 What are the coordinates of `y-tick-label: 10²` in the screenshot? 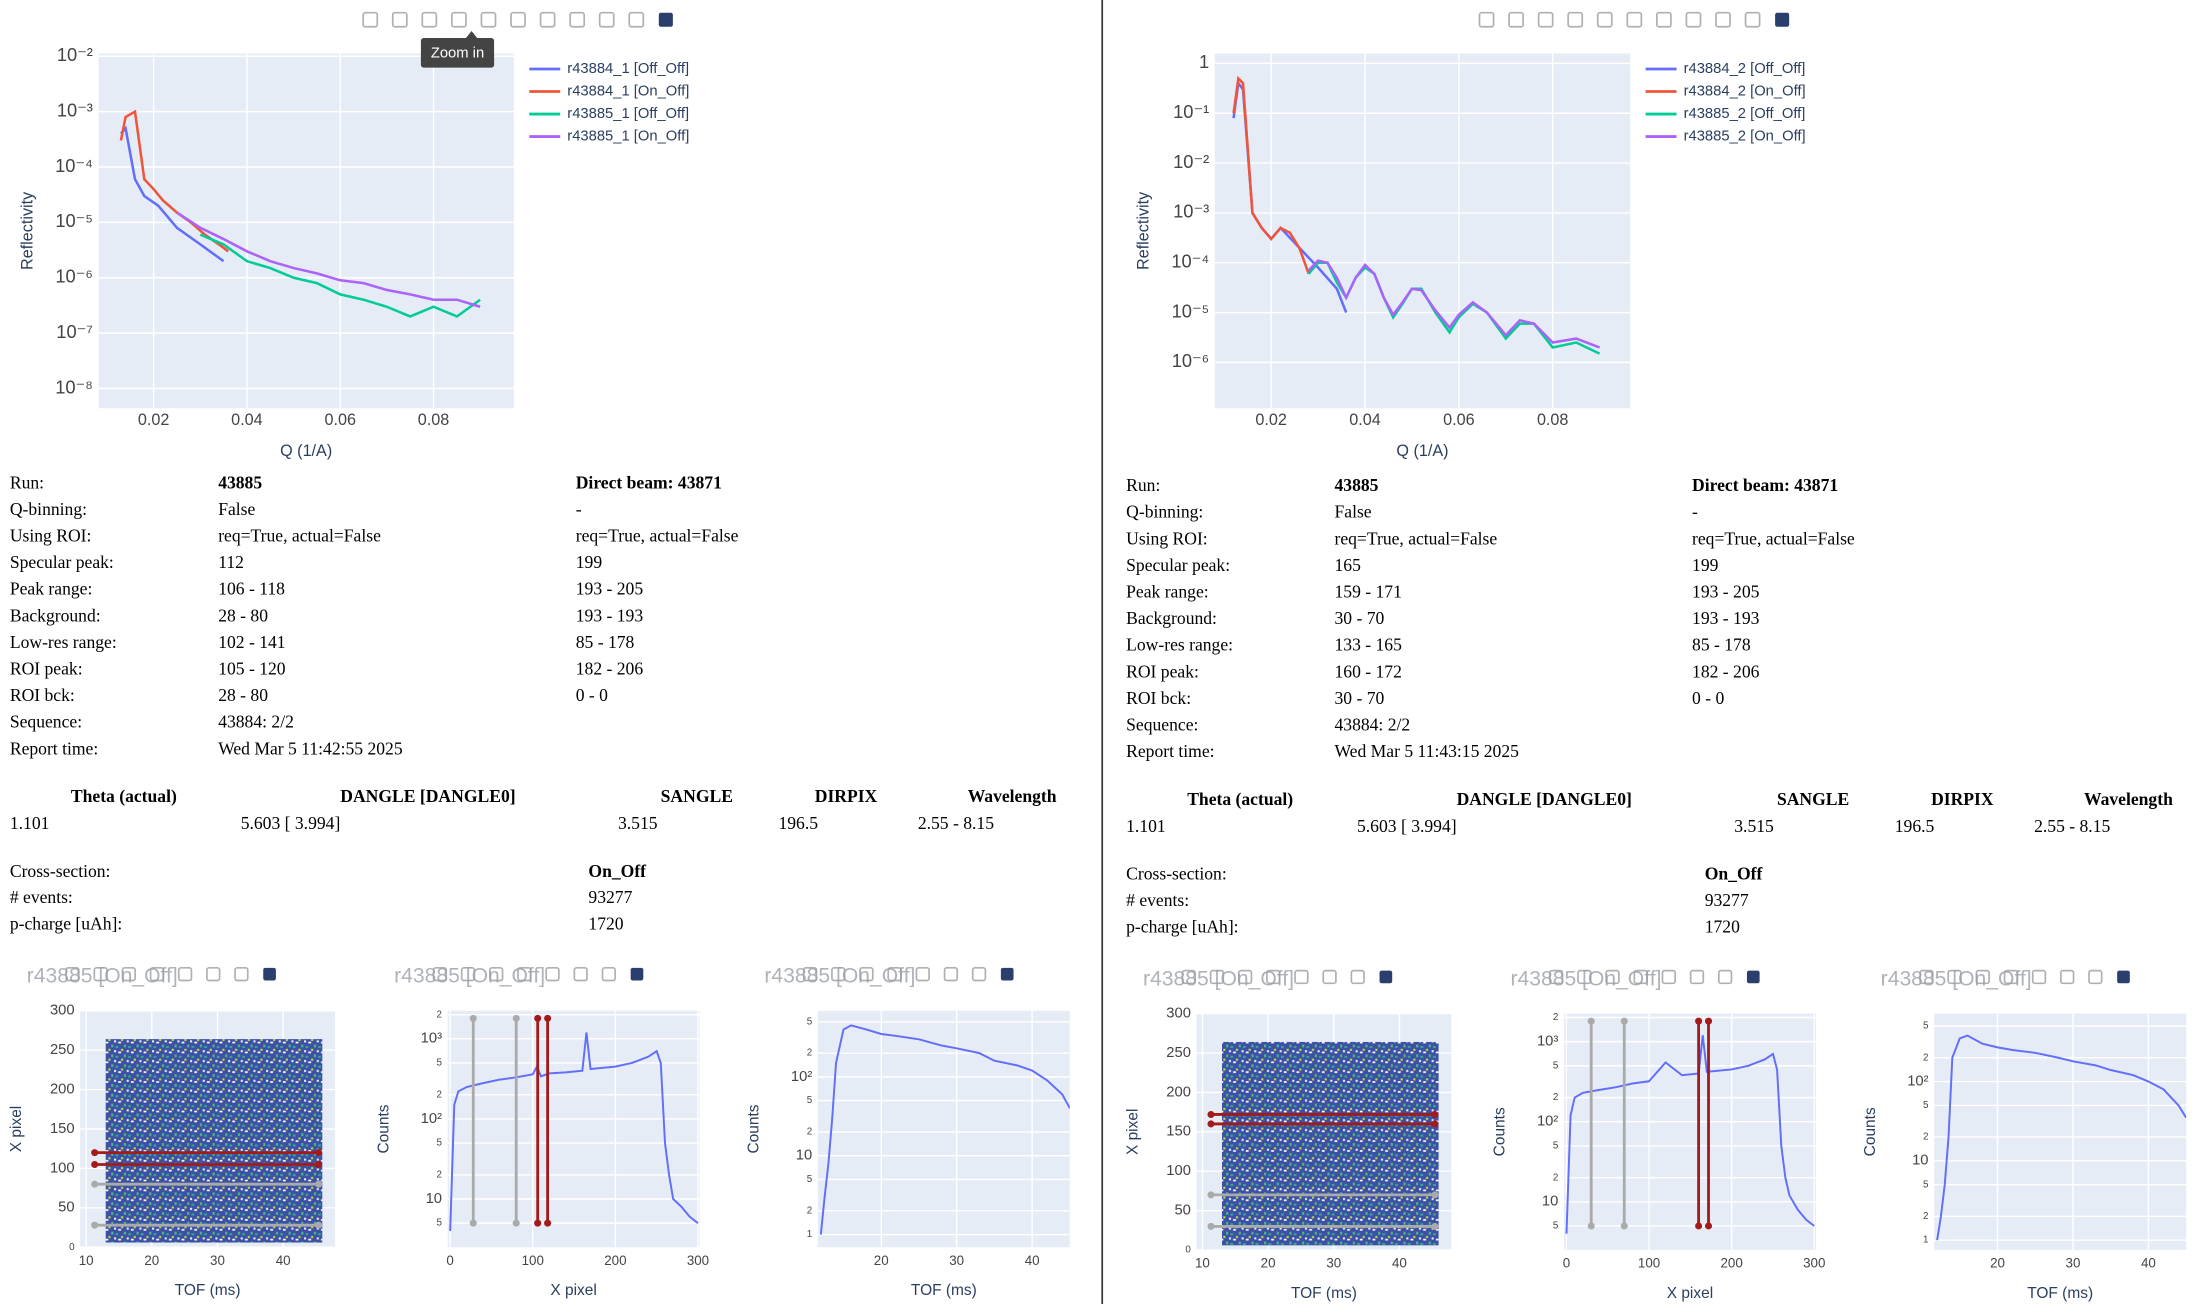 It's located at (431, 1119).